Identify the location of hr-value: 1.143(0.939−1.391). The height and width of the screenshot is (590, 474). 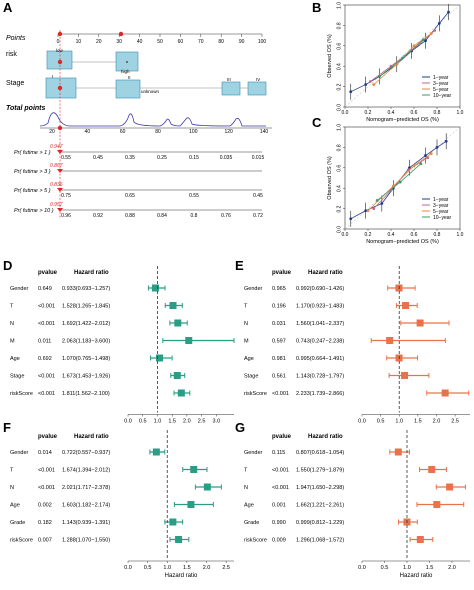
(86, 523).